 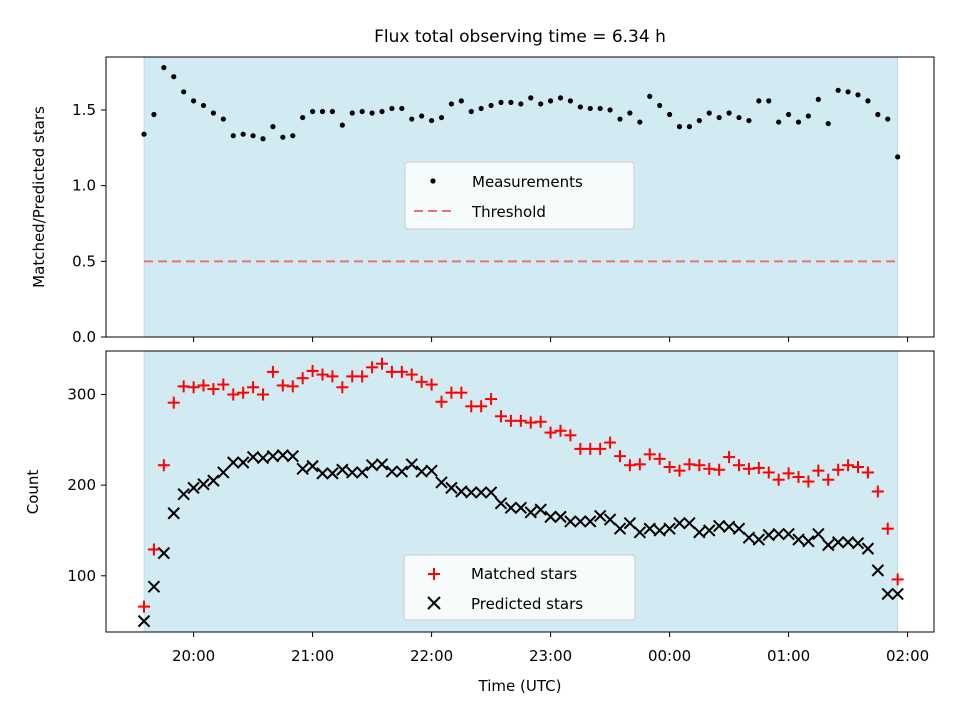 What do you see at coordinates (84, 337) in the screenshot?
I see `y-tick-label: 0.0` at bounding box center [84, 337].